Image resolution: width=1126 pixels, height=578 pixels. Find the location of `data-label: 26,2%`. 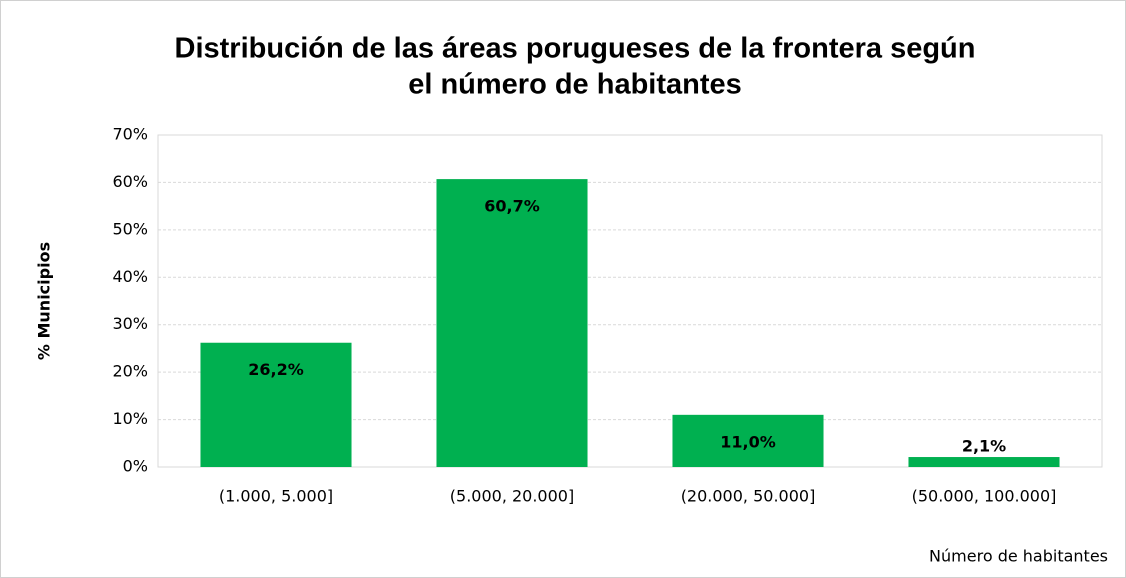

data-label: 26,2% is located at coordinates (276, 369).